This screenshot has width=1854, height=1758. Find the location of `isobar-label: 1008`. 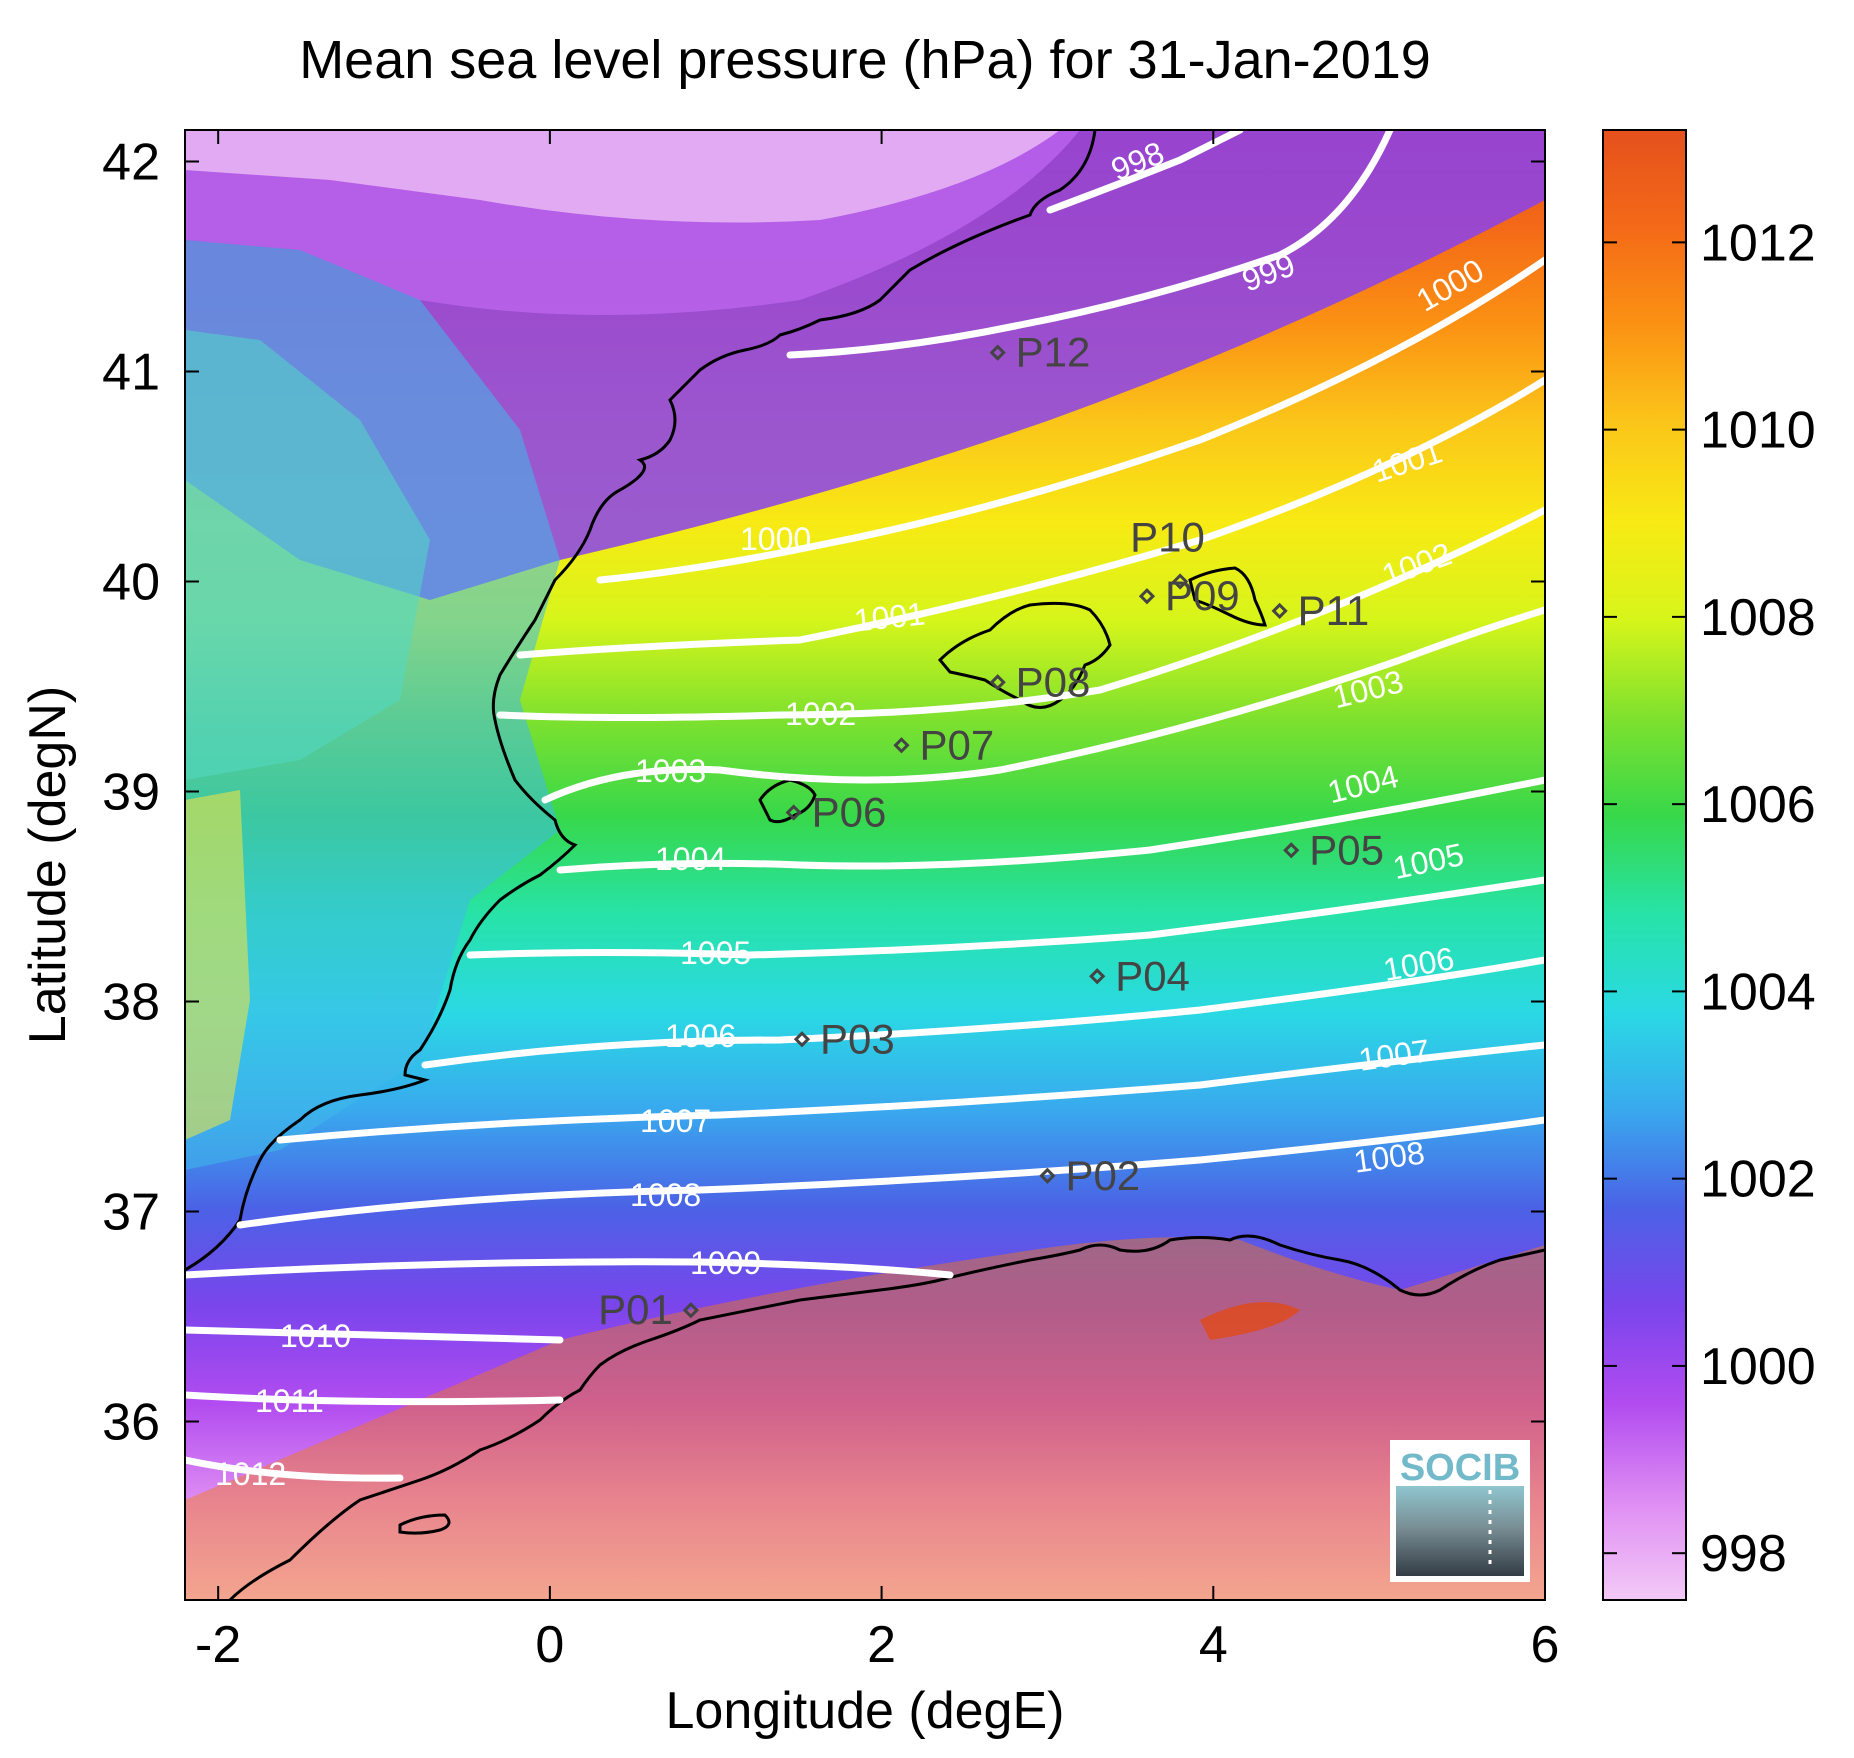

isobar-label: 1008 is located at coordinates (665, 1195).